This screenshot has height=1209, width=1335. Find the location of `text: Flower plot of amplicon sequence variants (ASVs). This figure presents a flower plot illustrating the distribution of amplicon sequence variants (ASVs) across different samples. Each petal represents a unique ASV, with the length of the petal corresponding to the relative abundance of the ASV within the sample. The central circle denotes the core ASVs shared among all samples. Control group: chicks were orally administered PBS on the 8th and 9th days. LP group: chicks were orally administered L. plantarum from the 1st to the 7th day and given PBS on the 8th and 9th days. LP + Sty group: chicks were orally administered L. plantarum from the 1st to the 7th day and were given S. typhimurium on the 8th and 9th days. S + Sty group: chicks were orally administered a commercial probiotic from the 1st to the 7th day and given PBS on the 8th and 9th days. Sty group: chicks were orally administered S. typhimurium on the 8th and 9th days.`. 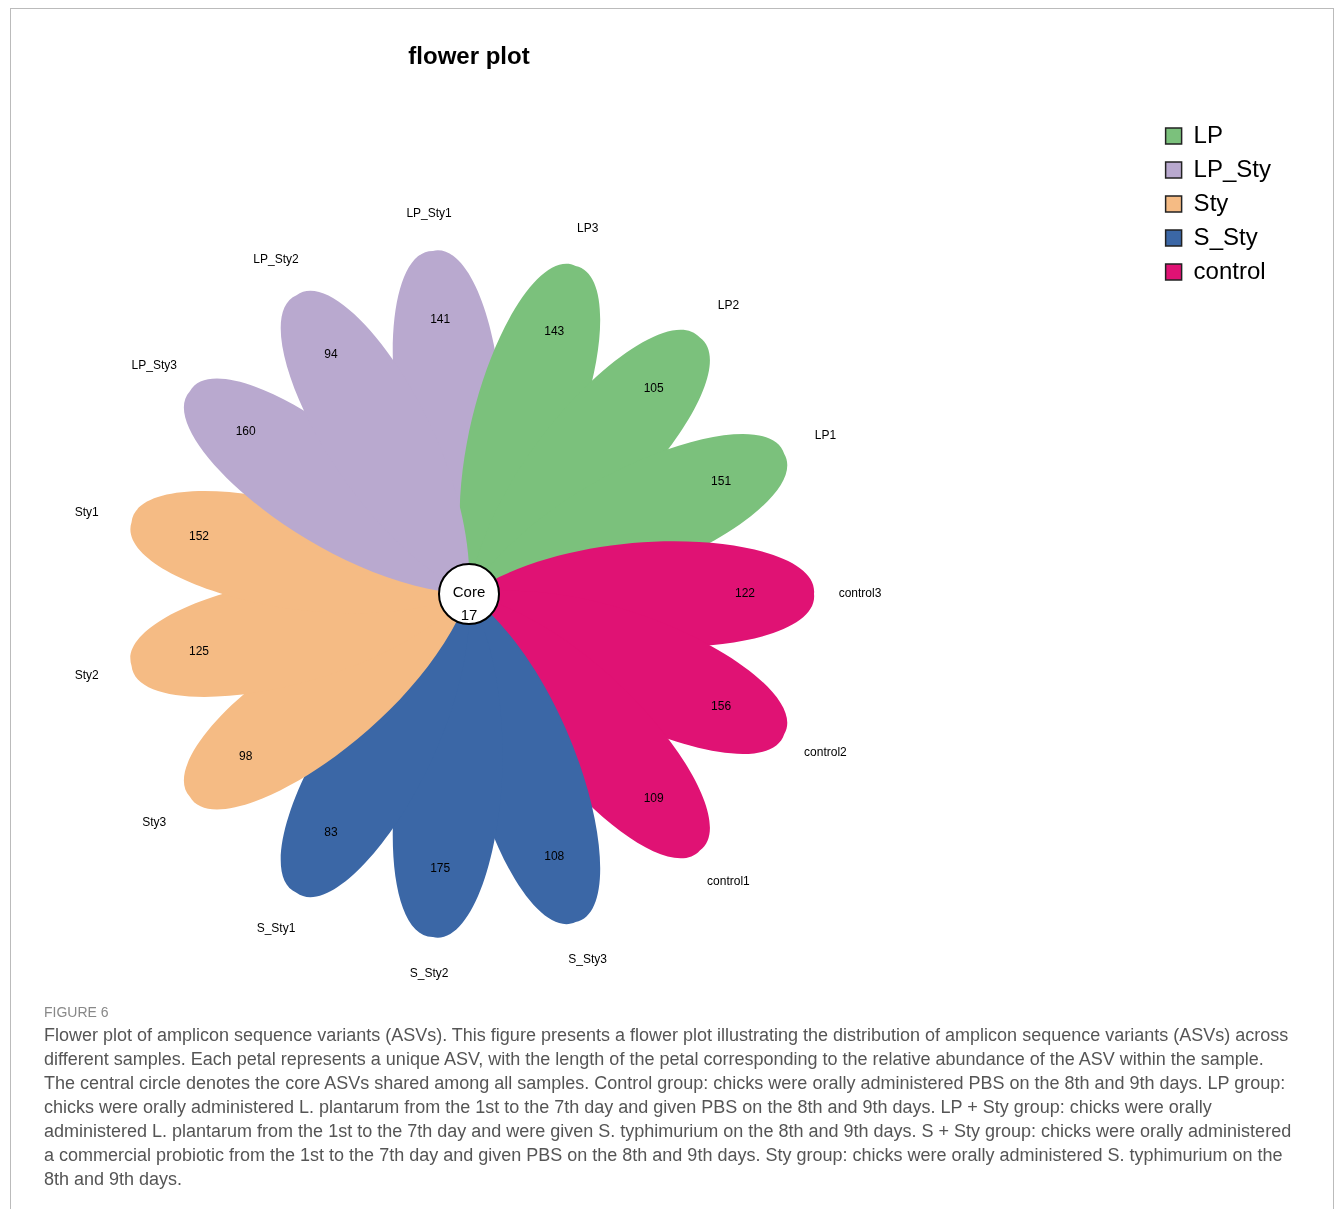

text: Flower plot of amplicon sequence variants (ASVs). This figure presents a flower plot illustrating the distribution of amplicon sequence variants (ASVs) across different samples. Each petal represents a unique ASV, with the length of the petal corresponding to the relative abundance of the ASV within the sample. The central circle denotes the core ASVs shared among all samples. Control group: chicks were orally administered PBS on the 8th and 9th days. LP group: chicks were orally administered L. plantarum from the 1st to the 7th day and given PBS on the 8th and 9th days. LP + Sty group: chicks were orally administered L. plantarum from the 1st to the 7th day and were given S. typhimurium on the 8th and 9th days. S + Sty group: chicks were orally administered a commercial probiotic from the 1st to the 7th day and given PBS on the 8th and 9th days. Sty group: chicks were orally administered S. typhimurium on the 8th and 9th days. is located at coordinates (668, 1107).